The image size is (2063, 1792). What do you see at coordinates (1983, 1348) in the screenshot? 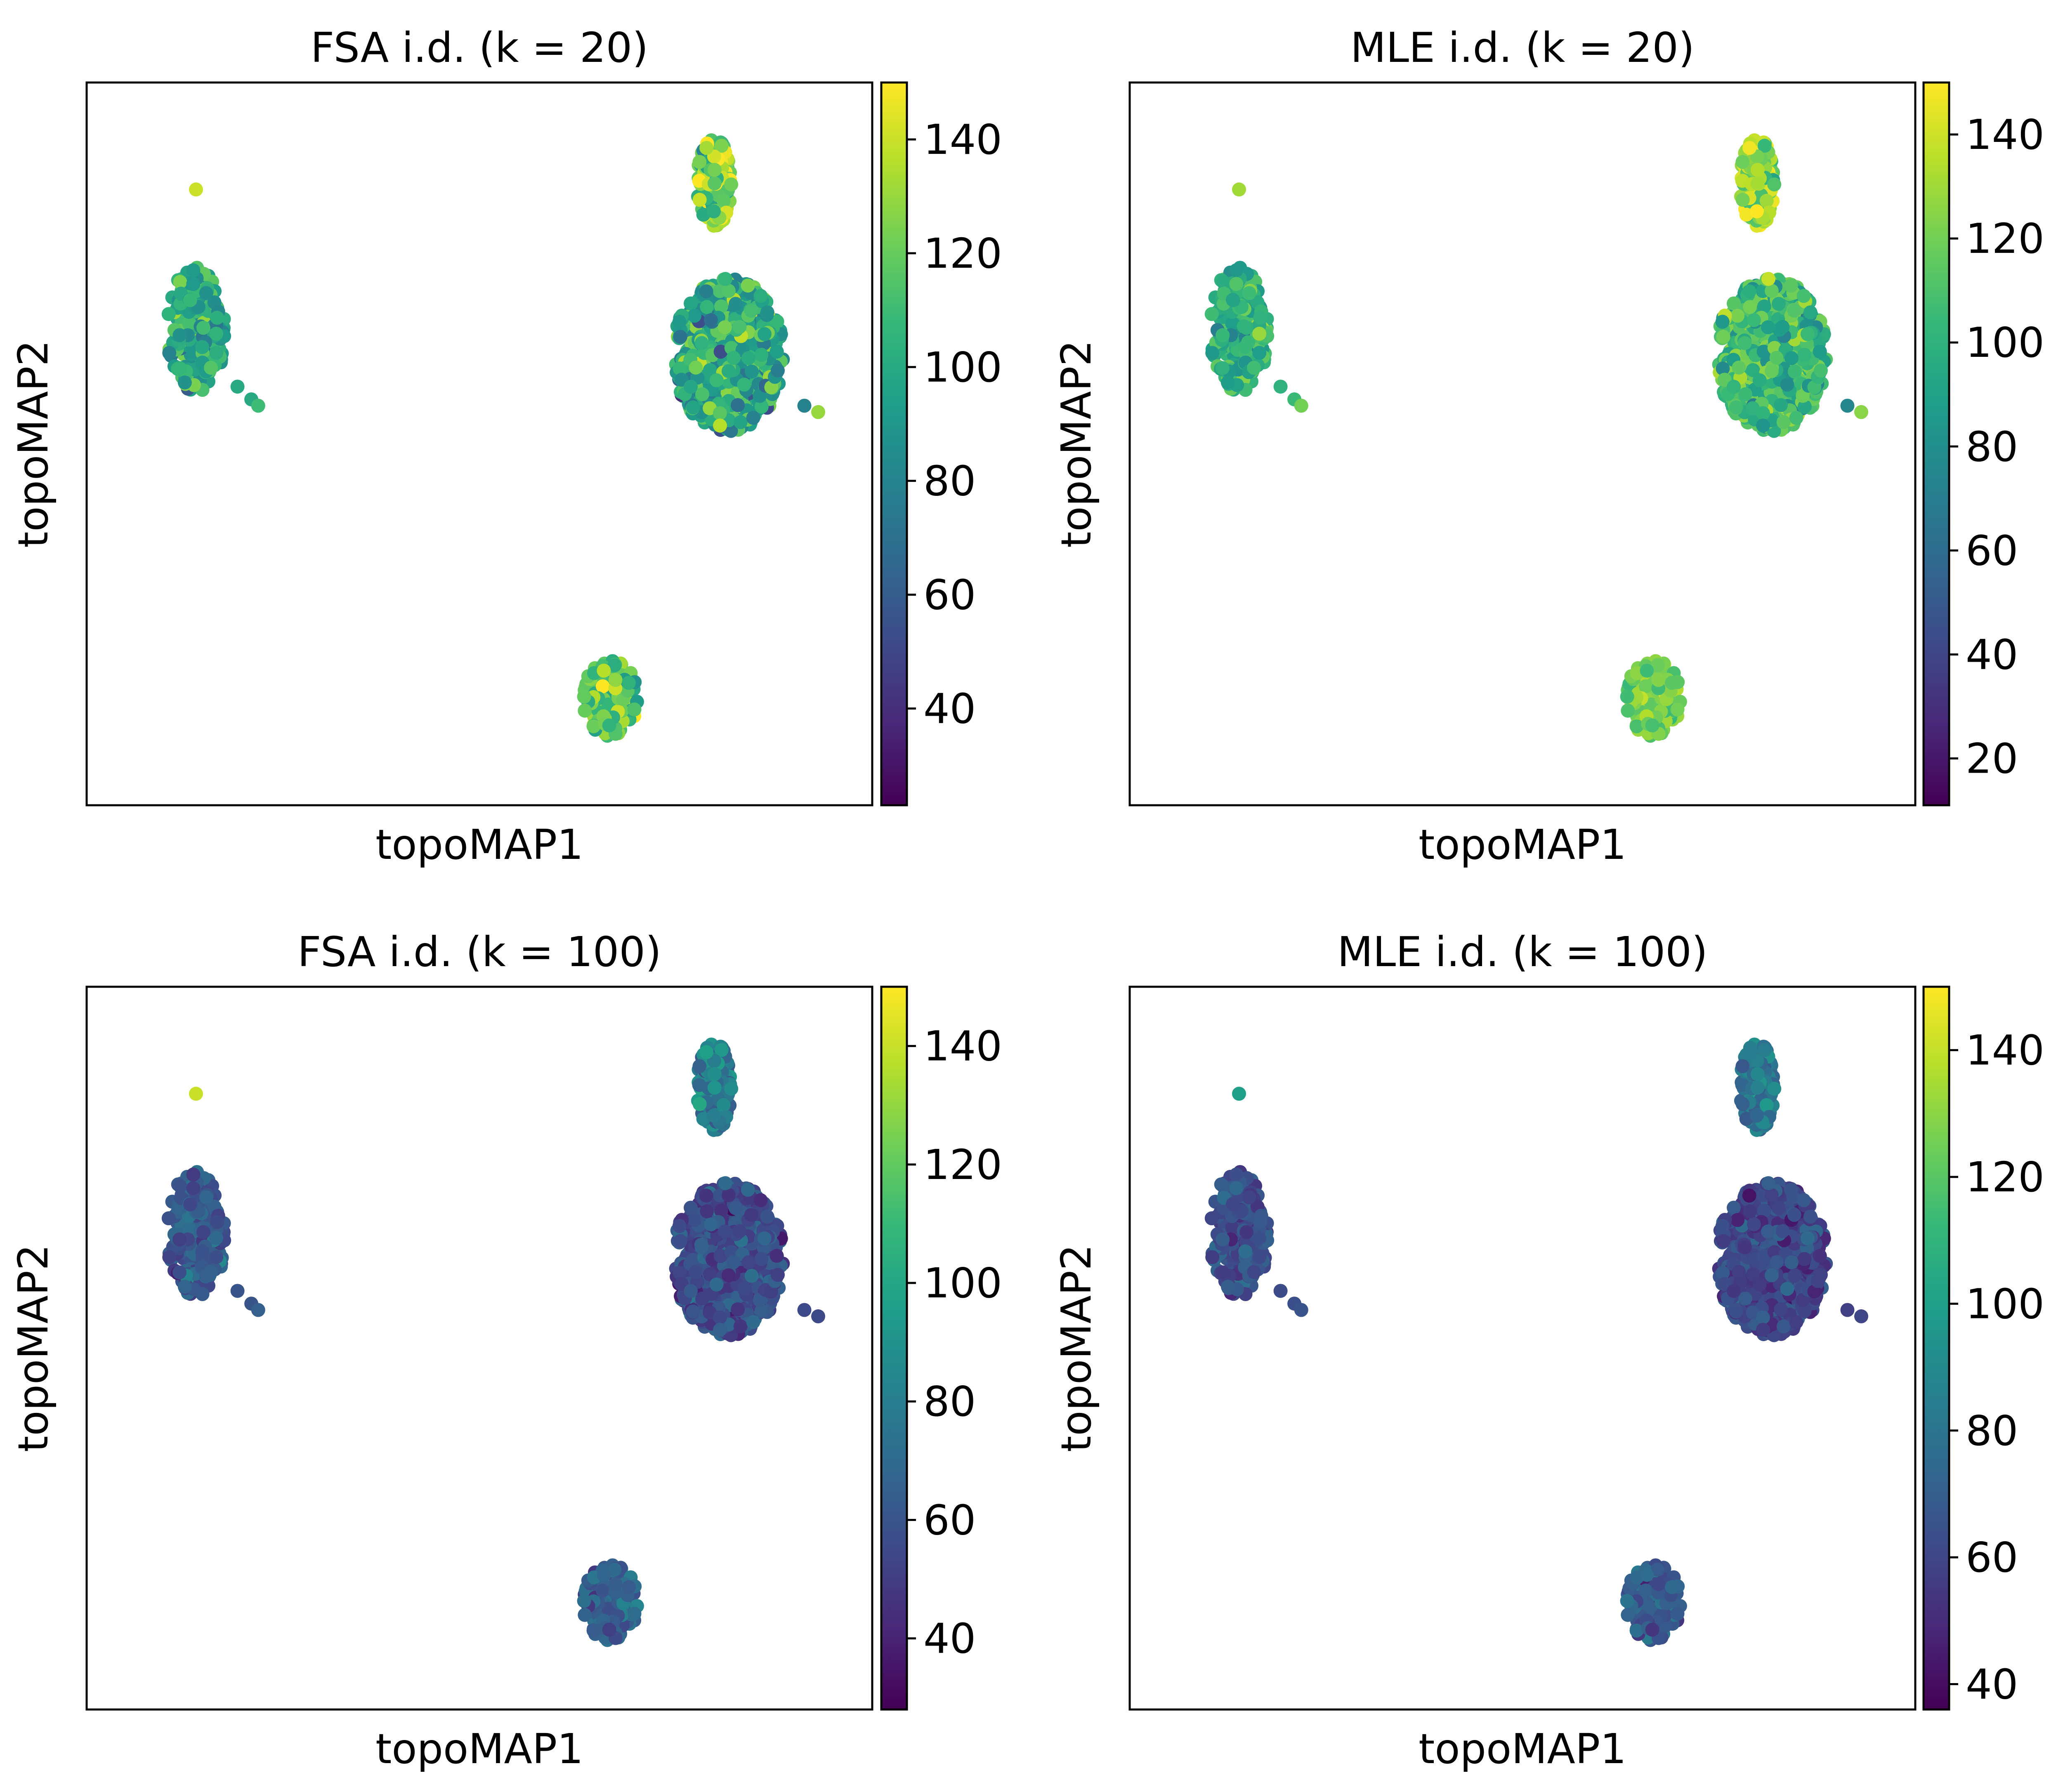
I see `colorbar: 40 60 80 100 120 140` at bounding box center [1983, 1348].